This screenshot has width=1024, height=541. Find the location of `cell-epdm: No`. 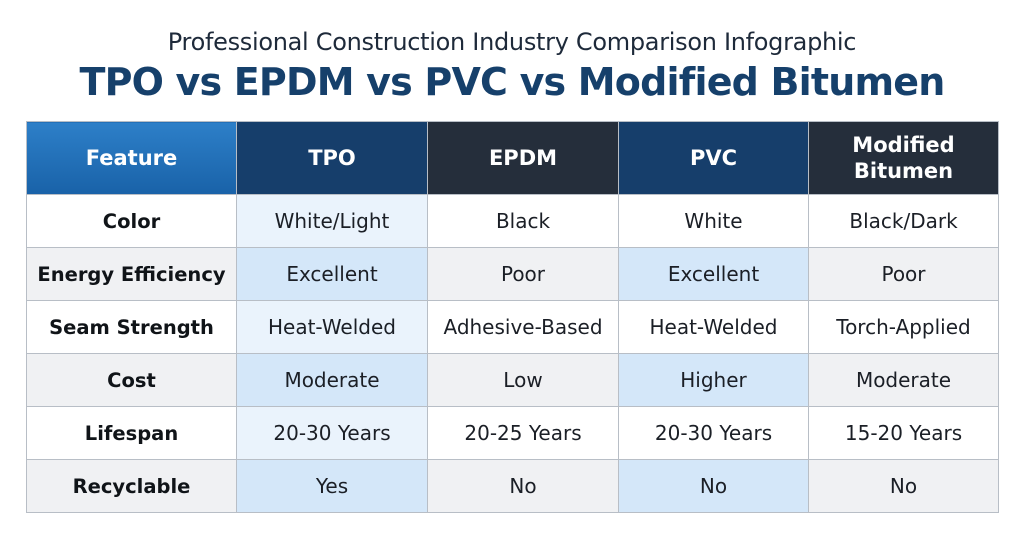

cell-epdm: No is located at coordinates (523, 486).